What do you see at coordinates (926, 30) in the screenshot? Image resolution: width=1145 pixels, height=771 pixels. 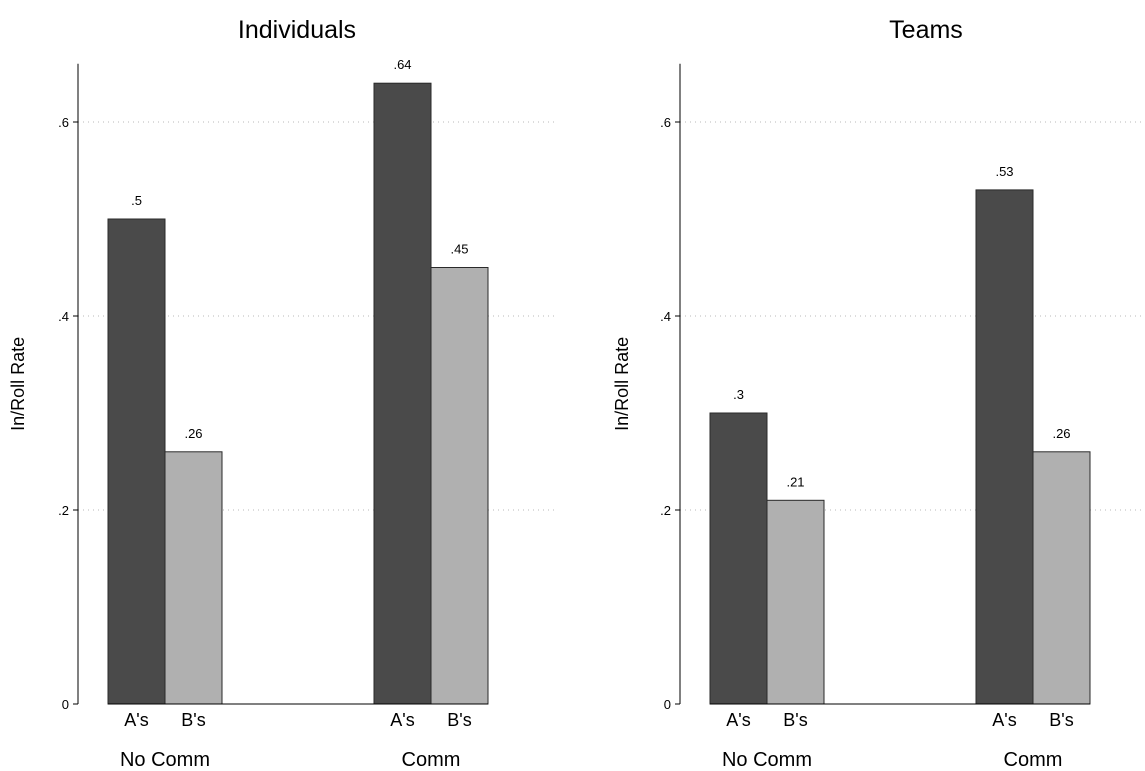 I see `chart-title: Teams` at bounding box center [926, 30].